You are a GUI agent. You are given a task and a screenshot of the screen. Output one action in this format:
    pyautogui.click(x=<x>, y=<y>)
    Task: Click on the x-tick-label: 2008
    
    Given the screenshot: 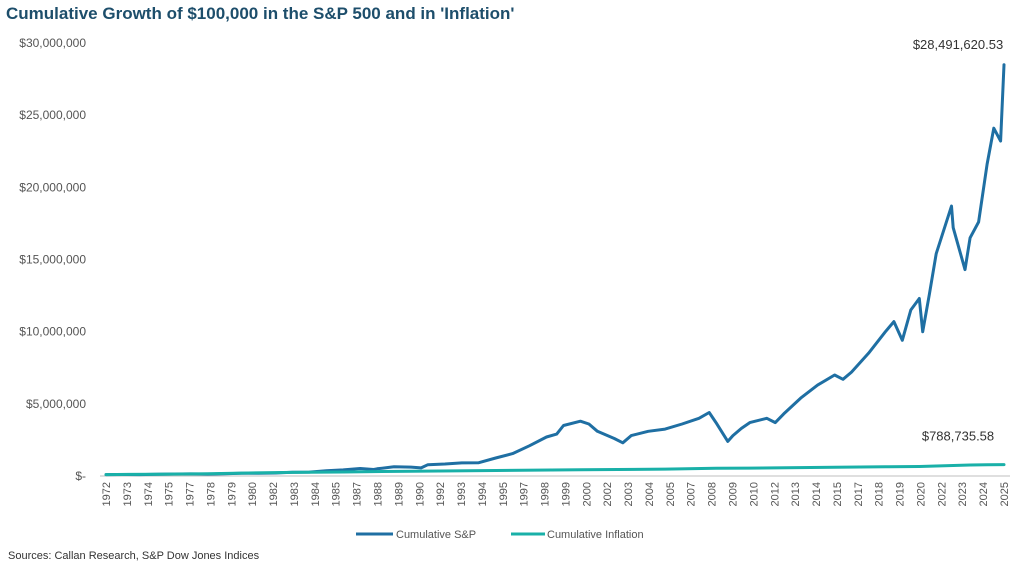 What is the action you would take?
    pyautogui.click(x=713, y=494)
    